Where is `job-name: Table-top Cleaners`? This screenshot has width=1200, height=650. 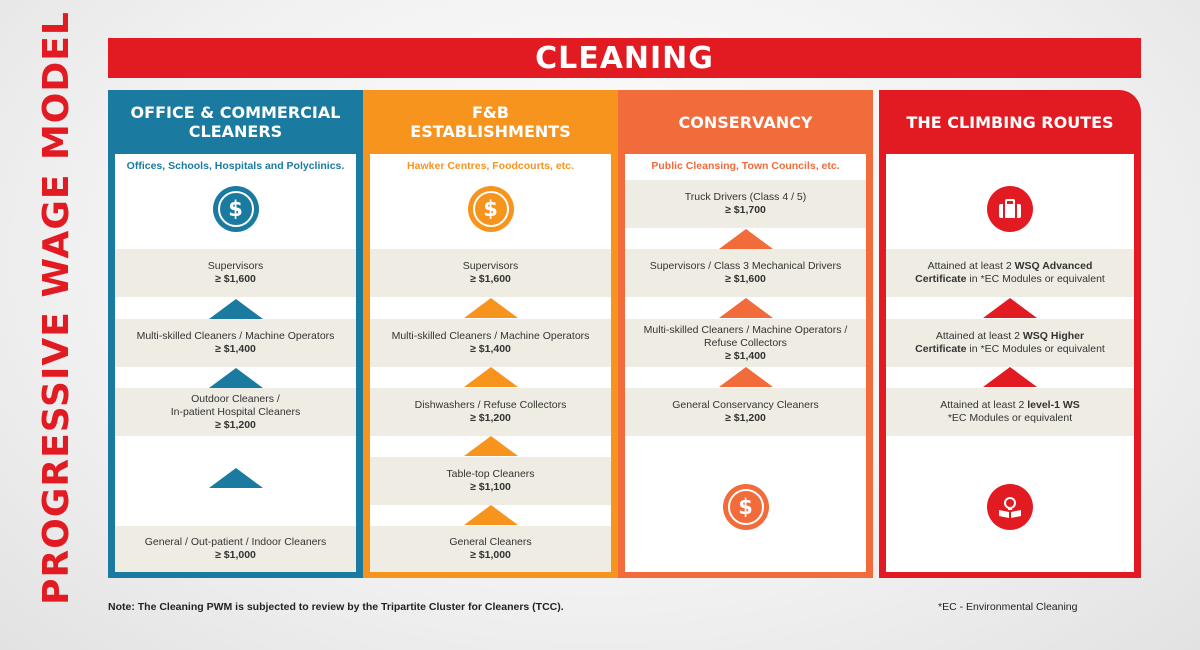 job-name: Table-top Cleaners is located at coordinates (490, 474).